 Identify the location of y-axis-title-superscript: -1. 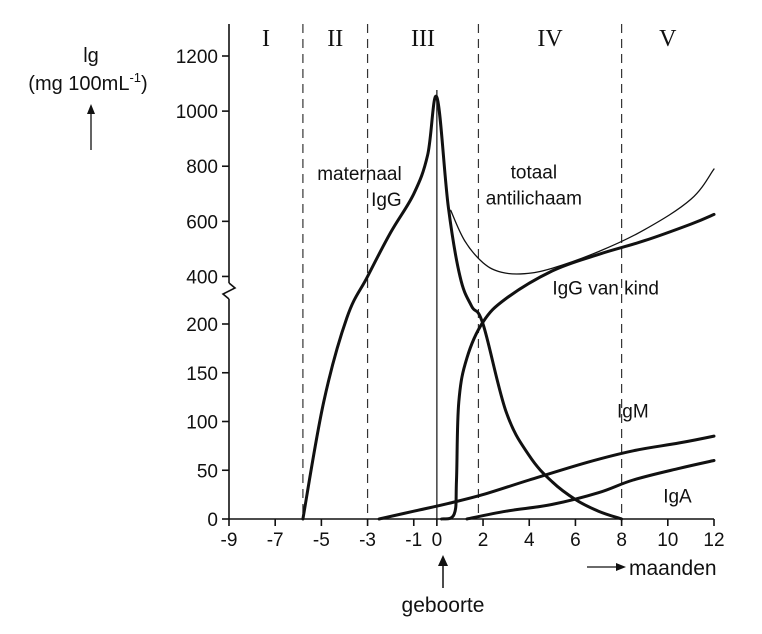
(135, 77).